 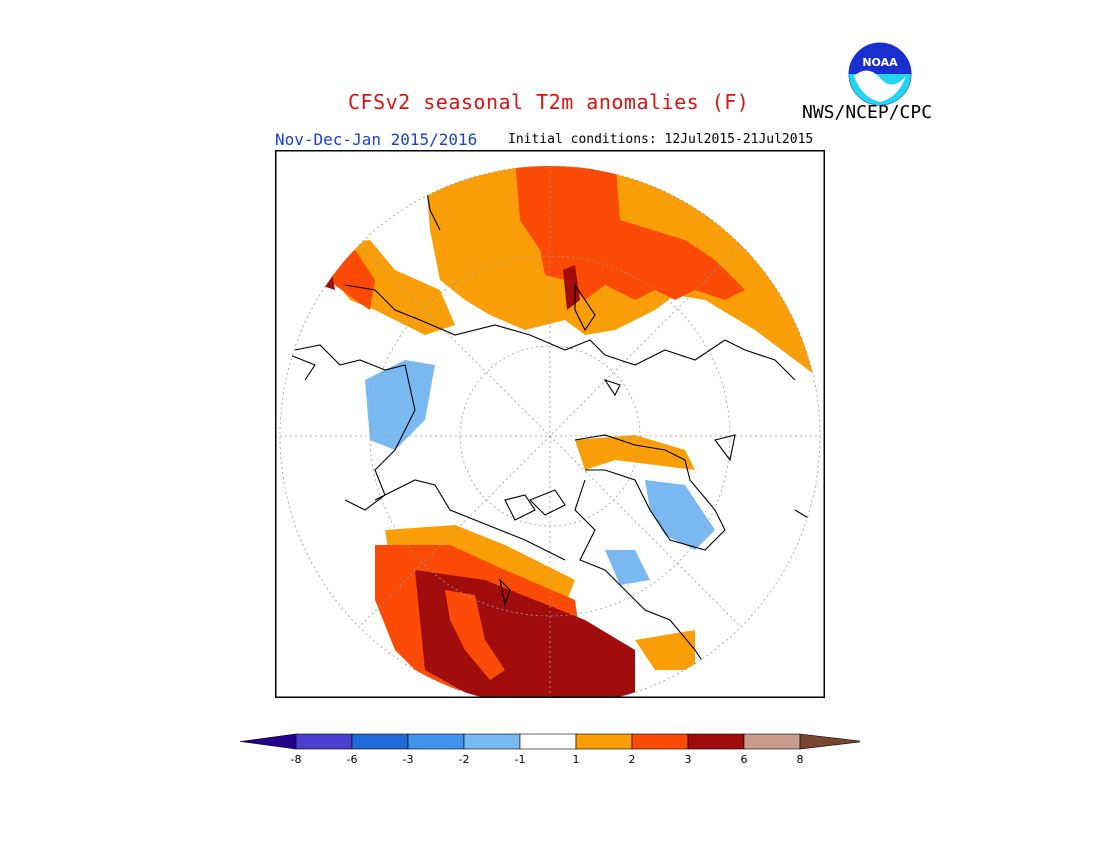 What do you see at coordinates (571, 287) in the screenshot?
I see `field-siberia-extreme` at bounding box center [571, 287].